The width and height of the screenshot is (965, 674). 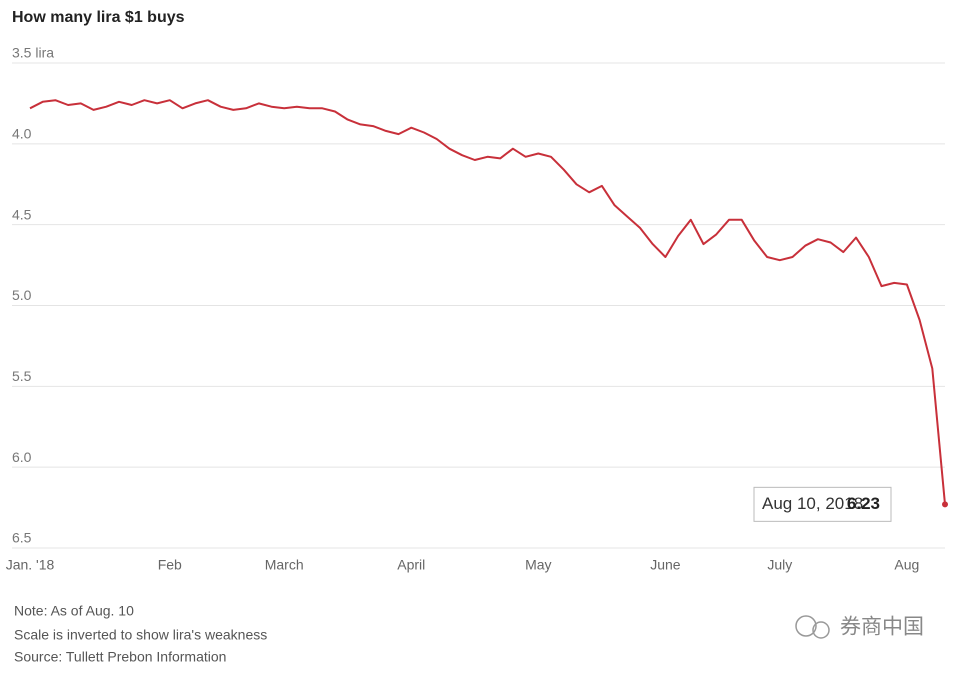 What do you see at coordinates (22, 295) in the screenshot?
I see `y-tick-label: 5.0` at bounding box center [22, 295].